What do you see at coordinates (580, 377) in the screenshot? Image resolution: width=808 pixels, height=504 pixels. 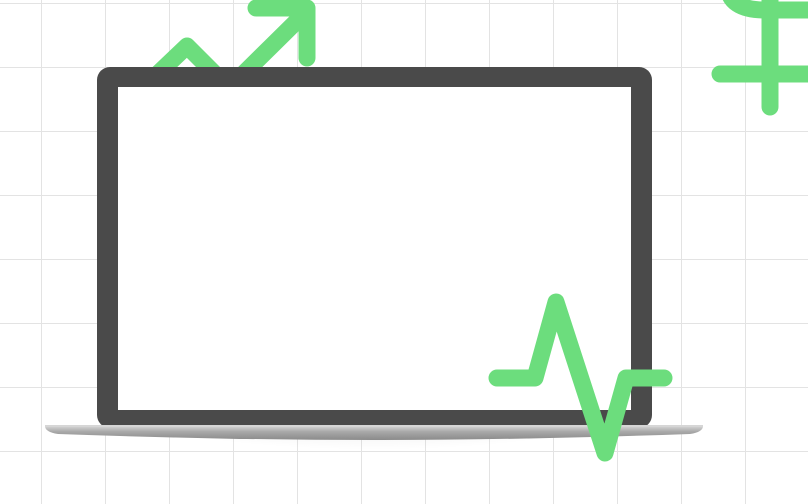 I see `pulse-line-icon` at bounding box center [580, 377].